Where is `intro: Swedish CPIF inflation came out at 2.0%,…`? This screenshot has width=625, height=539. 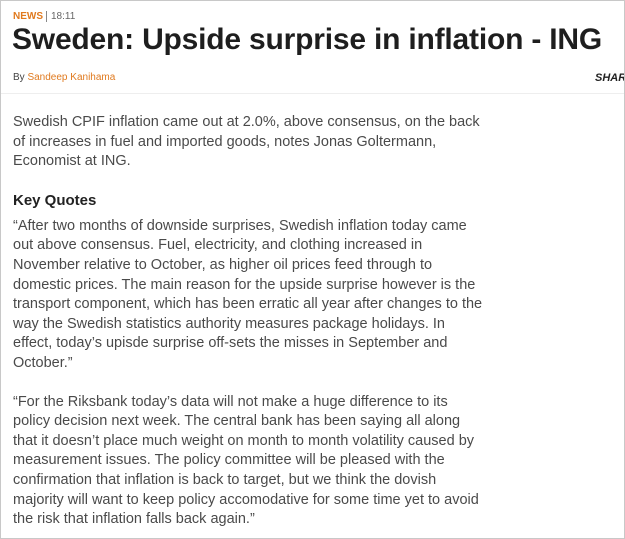
intro: Swedish CPIF inflation came out at 2.0%,… is located at coordinates (246, 142).